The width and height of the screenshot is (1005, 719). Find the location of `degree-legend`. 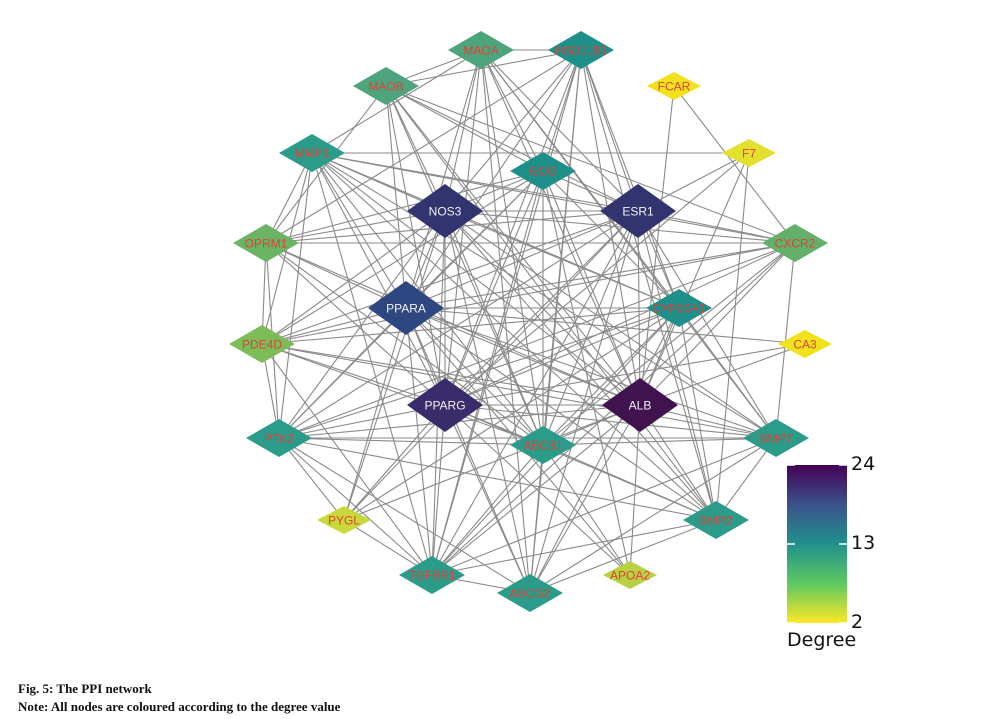

degree-legend is located at coordinates (817, 544).